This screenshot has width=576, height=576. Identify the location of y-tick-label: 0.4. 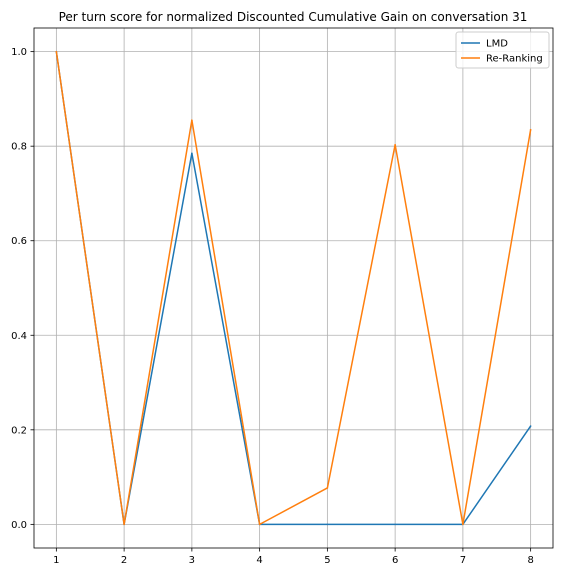
(19, 336).